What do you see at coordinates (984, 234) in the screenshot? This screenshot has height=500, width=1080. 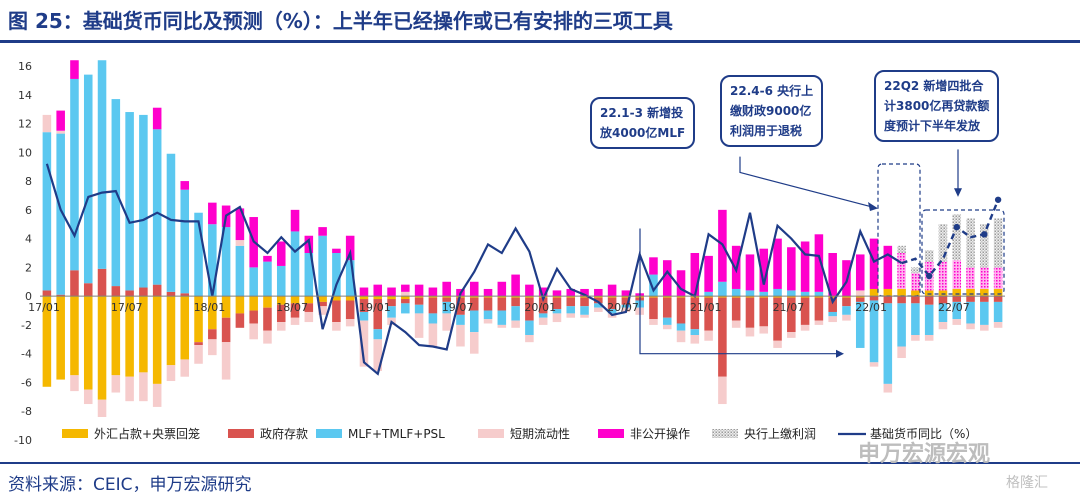 I see `forecast-point` at bounding box center [984, 234].